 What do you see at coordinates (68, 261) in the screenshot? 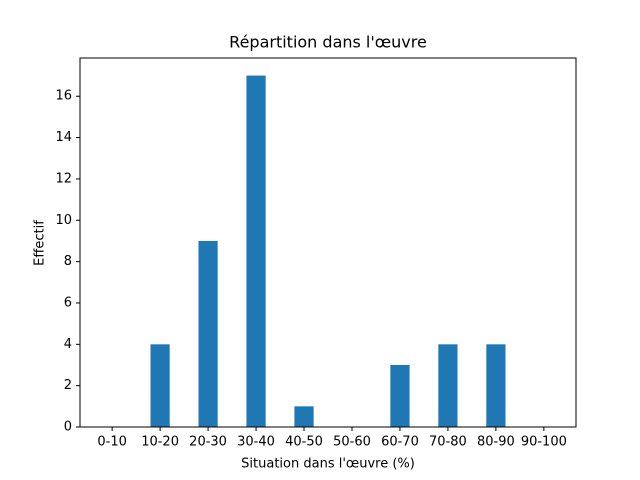
I see `y-tick-label: 8` at bounding box center [68, 261].